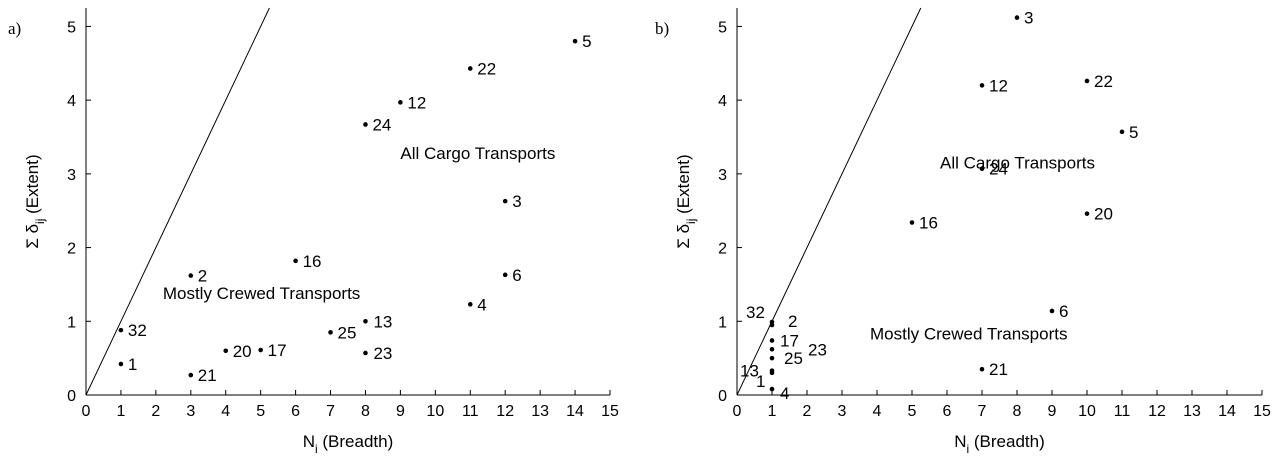 This screenshot has height=462, width=1283. I want to click on y-tick-label: 2, so click(722, 249).